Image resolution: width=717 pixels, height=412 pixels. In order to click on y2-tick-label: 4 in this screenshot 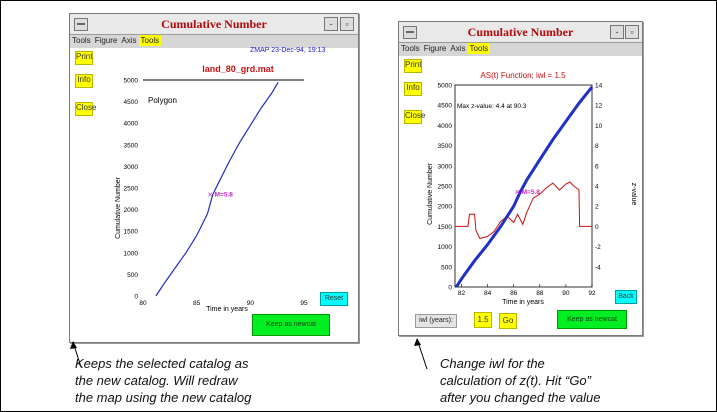, I will do `click(597, 187)`.